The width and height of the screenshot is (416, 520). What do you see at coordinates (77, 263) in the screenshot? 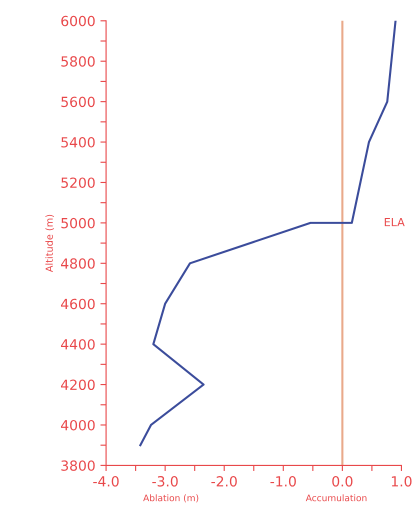
I see `y-tick-label: 4800` at bounding box center [77, 263].